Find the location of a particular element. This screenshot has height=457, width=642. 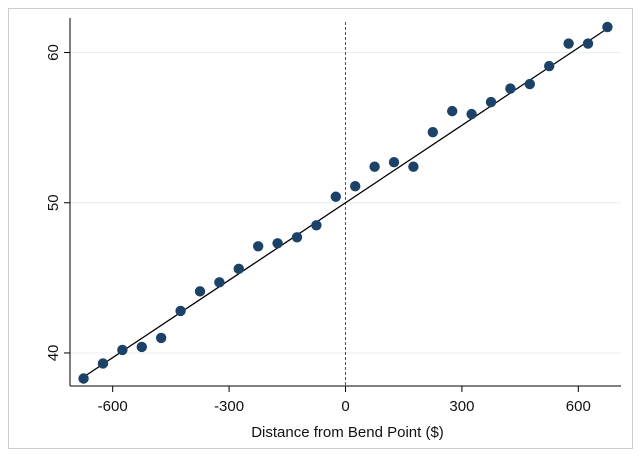

x-tick-label-0: 0 is located at coordinates (345, 406).